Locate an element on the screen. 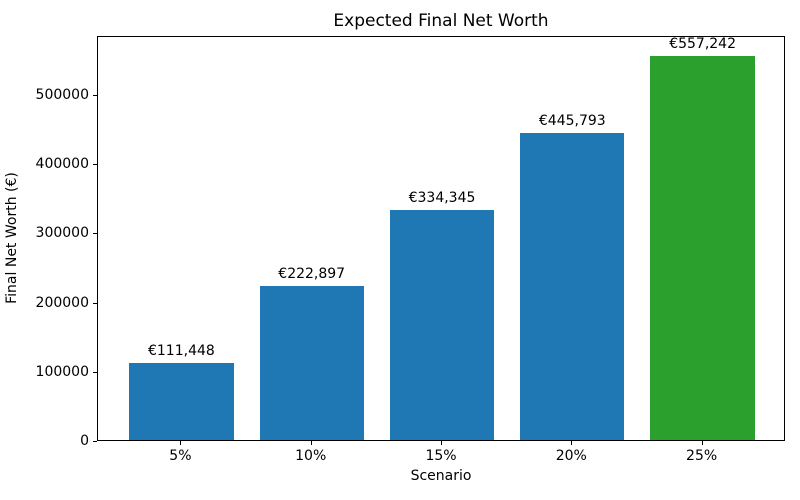  x-tick-label: 15% is located at coordinates (441, 456).